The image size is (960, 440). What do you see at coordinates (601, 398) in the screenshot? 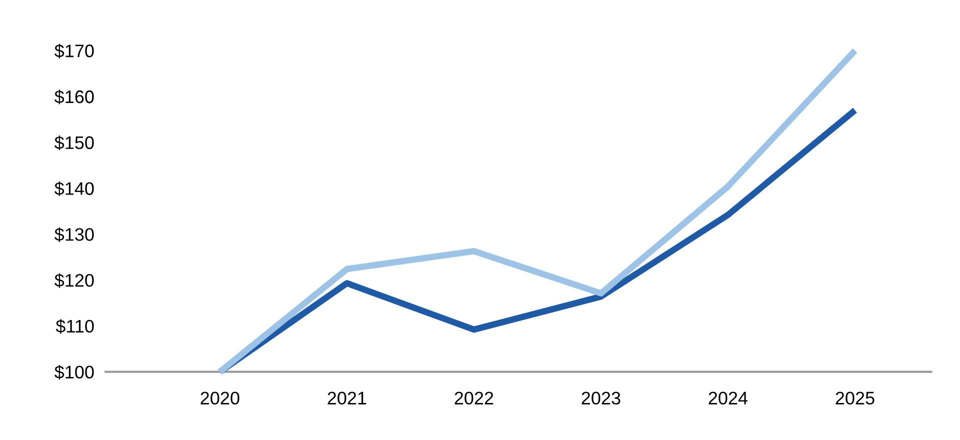
I see `x-tick-label: 2023` at bounding box center [601, 398].